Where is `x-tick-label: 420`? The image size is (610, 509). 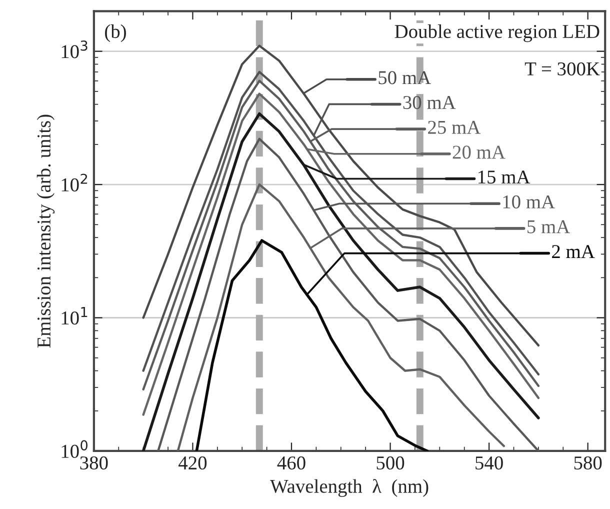 x-tick-label: 420 is located at coordinates (192, 463).